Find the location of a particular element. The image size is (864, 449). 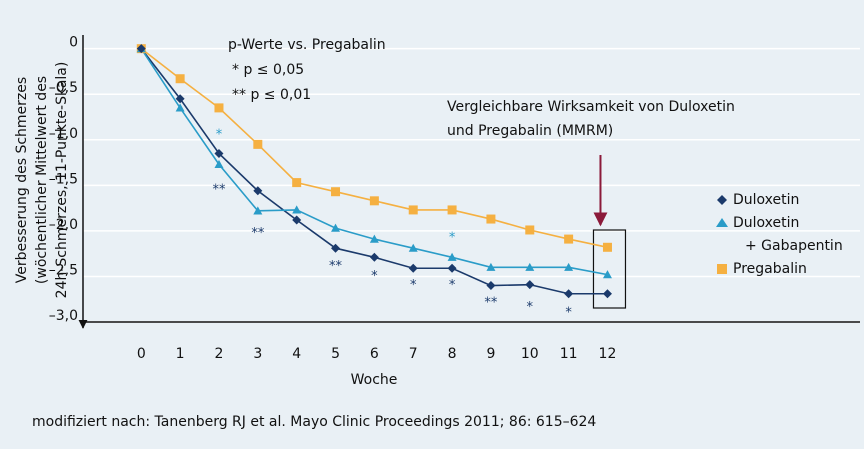

y-tick-label: –0,5 is located at coordinates (63, 88).